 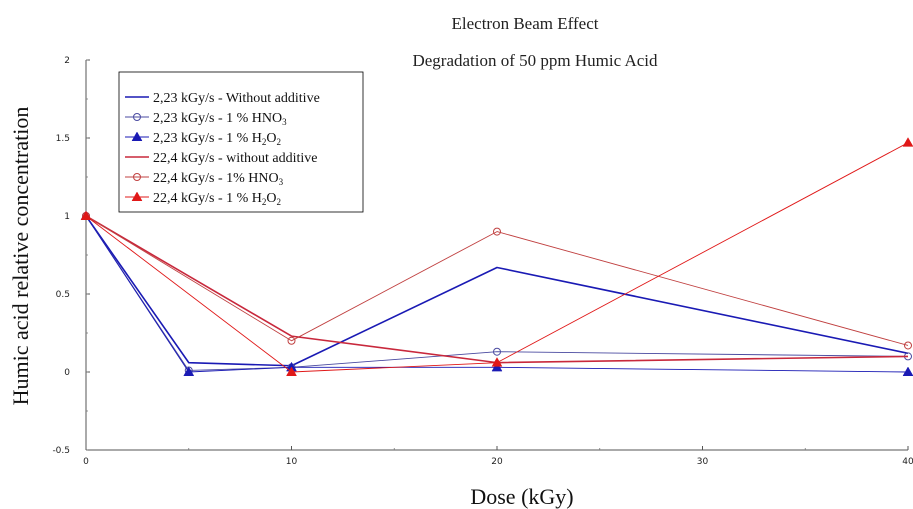 I want to click on legend-item: 2,23 kGy/s - 1 % H2O2, so click(x=203, y=139).